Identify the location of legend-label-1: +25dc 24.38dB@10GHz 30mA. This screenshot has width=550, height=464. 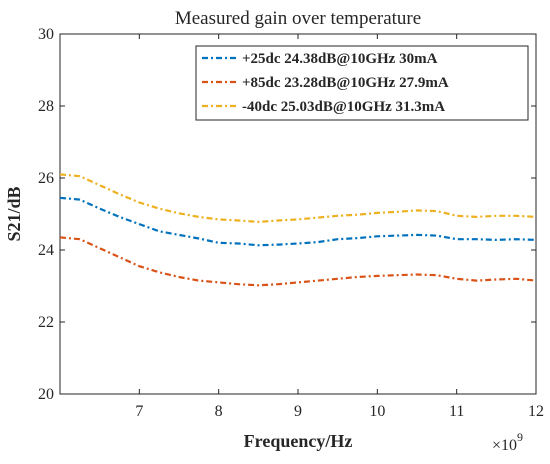
(340, 59).